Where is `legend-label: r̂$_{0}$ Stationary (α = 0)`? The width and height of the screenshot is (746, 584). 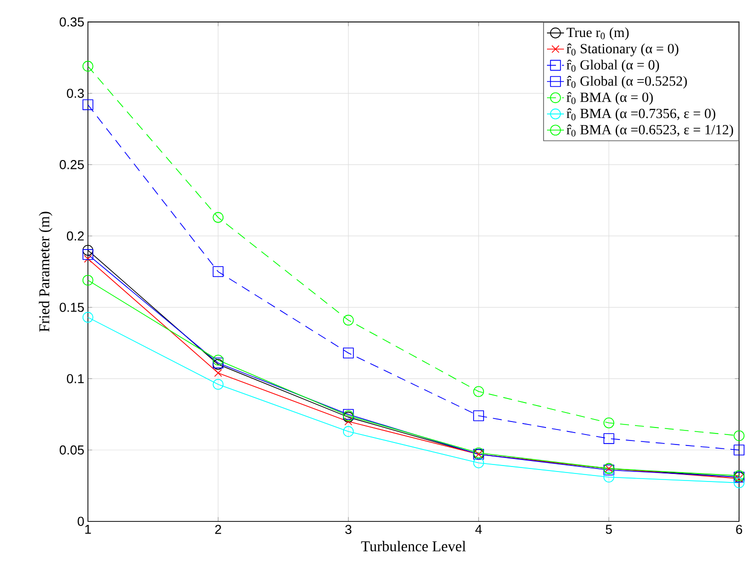 legend-label: r̂$_{0}$ Stationary (α = 0) is located at coordinates (622, 49).